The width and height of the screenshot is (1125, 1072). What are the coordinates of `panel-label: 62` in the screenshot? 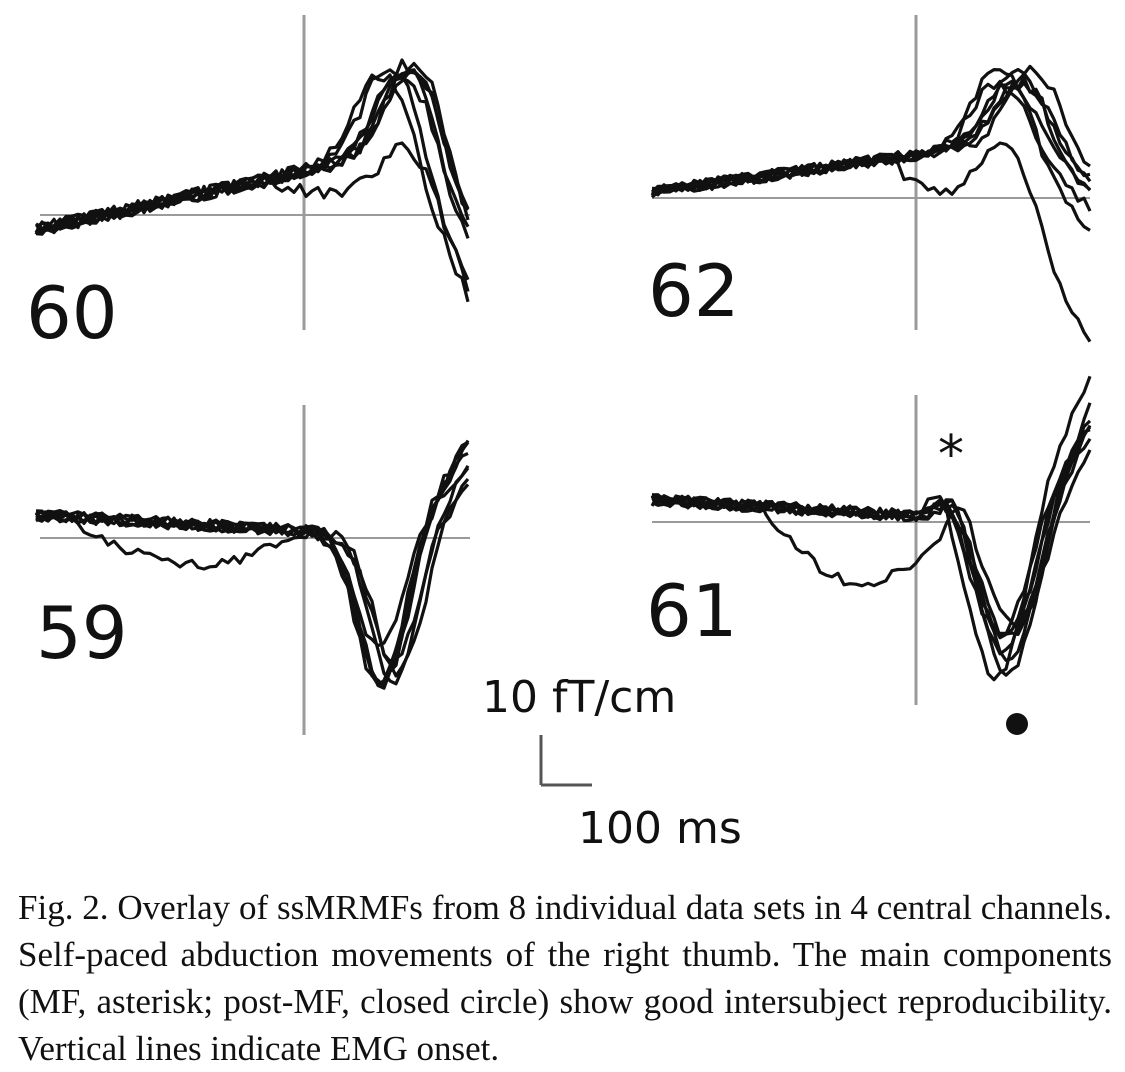 It's located at (694, 291).